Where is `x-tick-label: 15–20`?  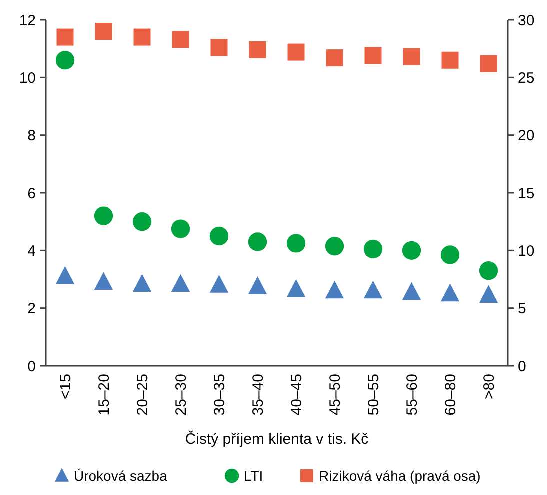 x-tick-label: 15–20 is located at coordinates (104, 395).